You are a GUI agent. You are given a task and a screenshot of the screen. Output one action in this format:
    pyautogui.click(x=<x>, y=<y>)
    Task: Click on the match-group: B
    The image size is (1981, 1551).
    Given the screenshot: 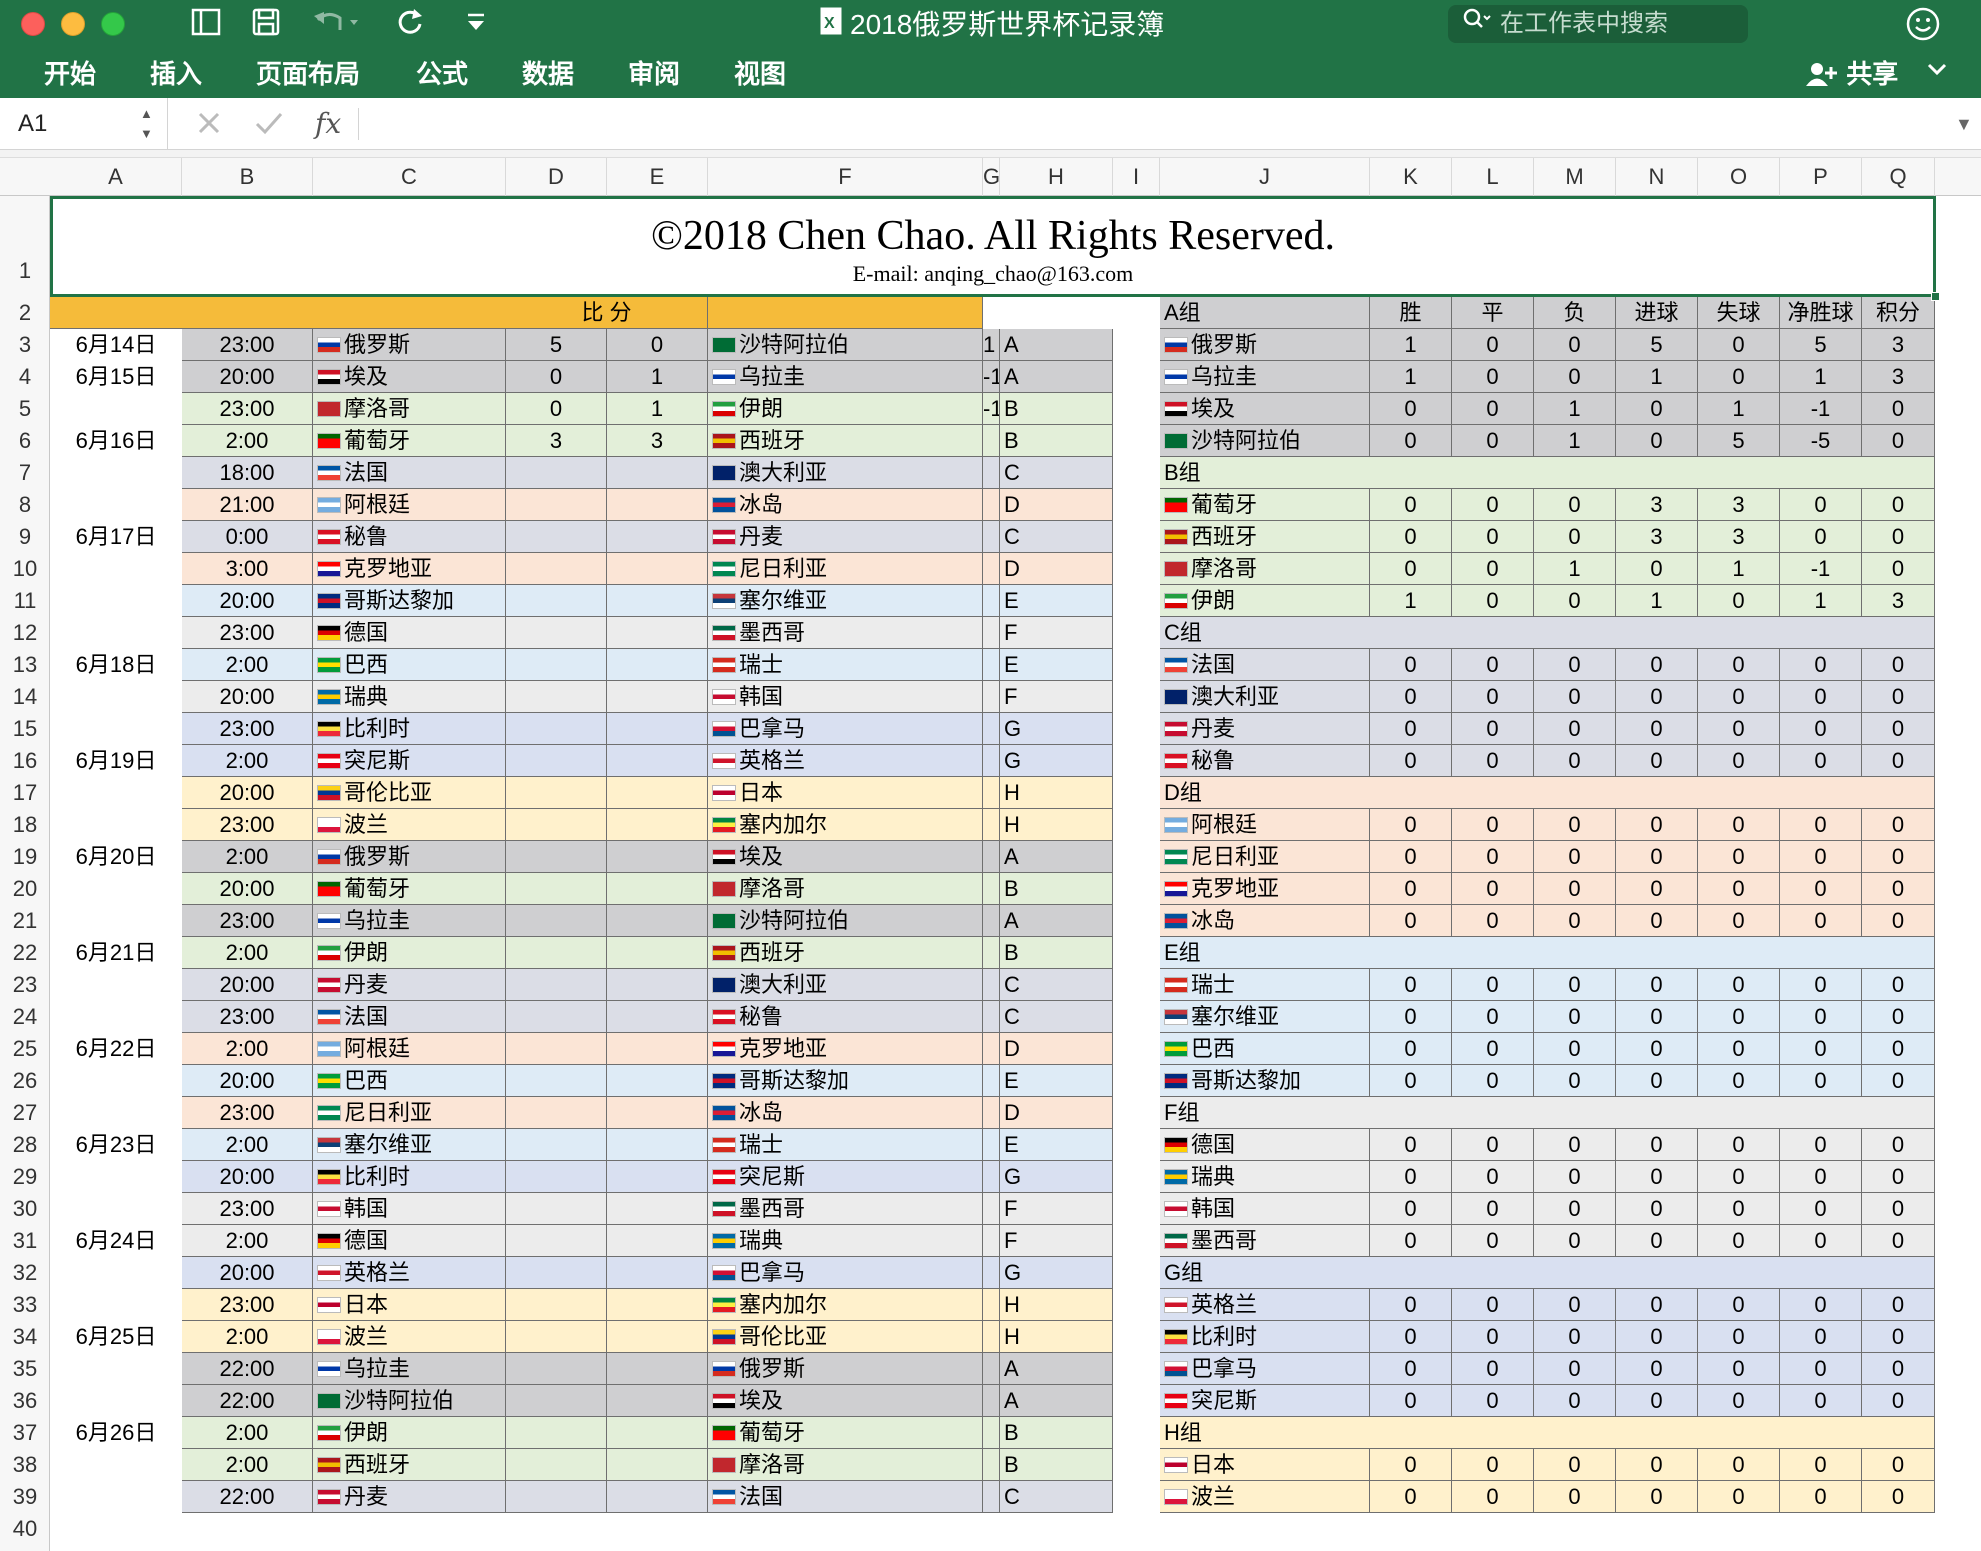 What is the action you would take?
    pyautogui.click(x=1056, y=889)
    